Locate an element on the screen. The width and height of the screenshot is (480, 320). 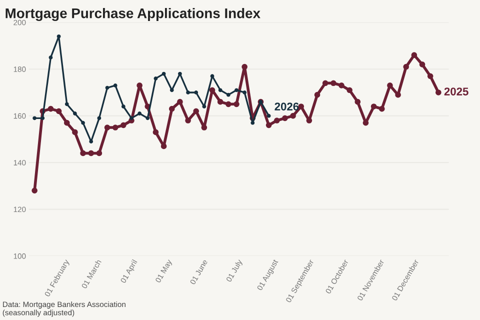
series-label: 2025 is located at coordinates (456, 92).